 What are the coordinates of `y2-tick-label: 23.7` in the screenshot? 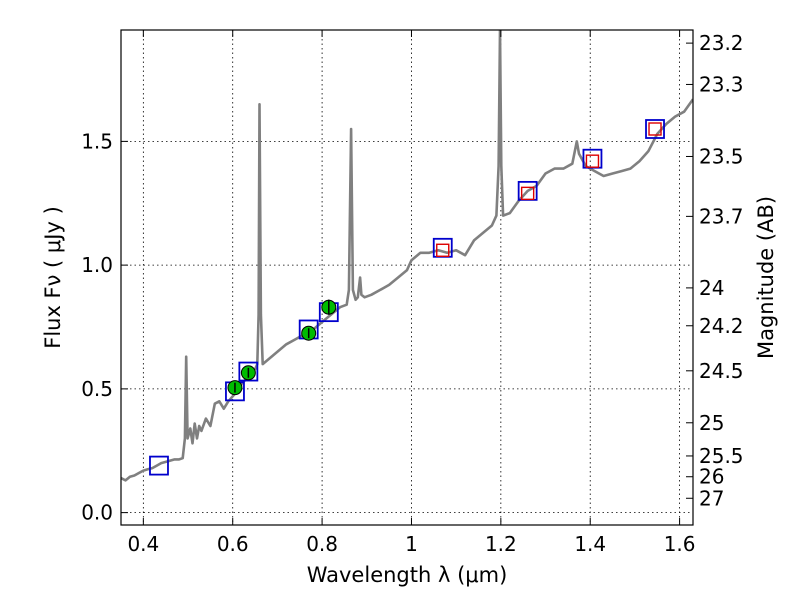 It's located at (721, 216).